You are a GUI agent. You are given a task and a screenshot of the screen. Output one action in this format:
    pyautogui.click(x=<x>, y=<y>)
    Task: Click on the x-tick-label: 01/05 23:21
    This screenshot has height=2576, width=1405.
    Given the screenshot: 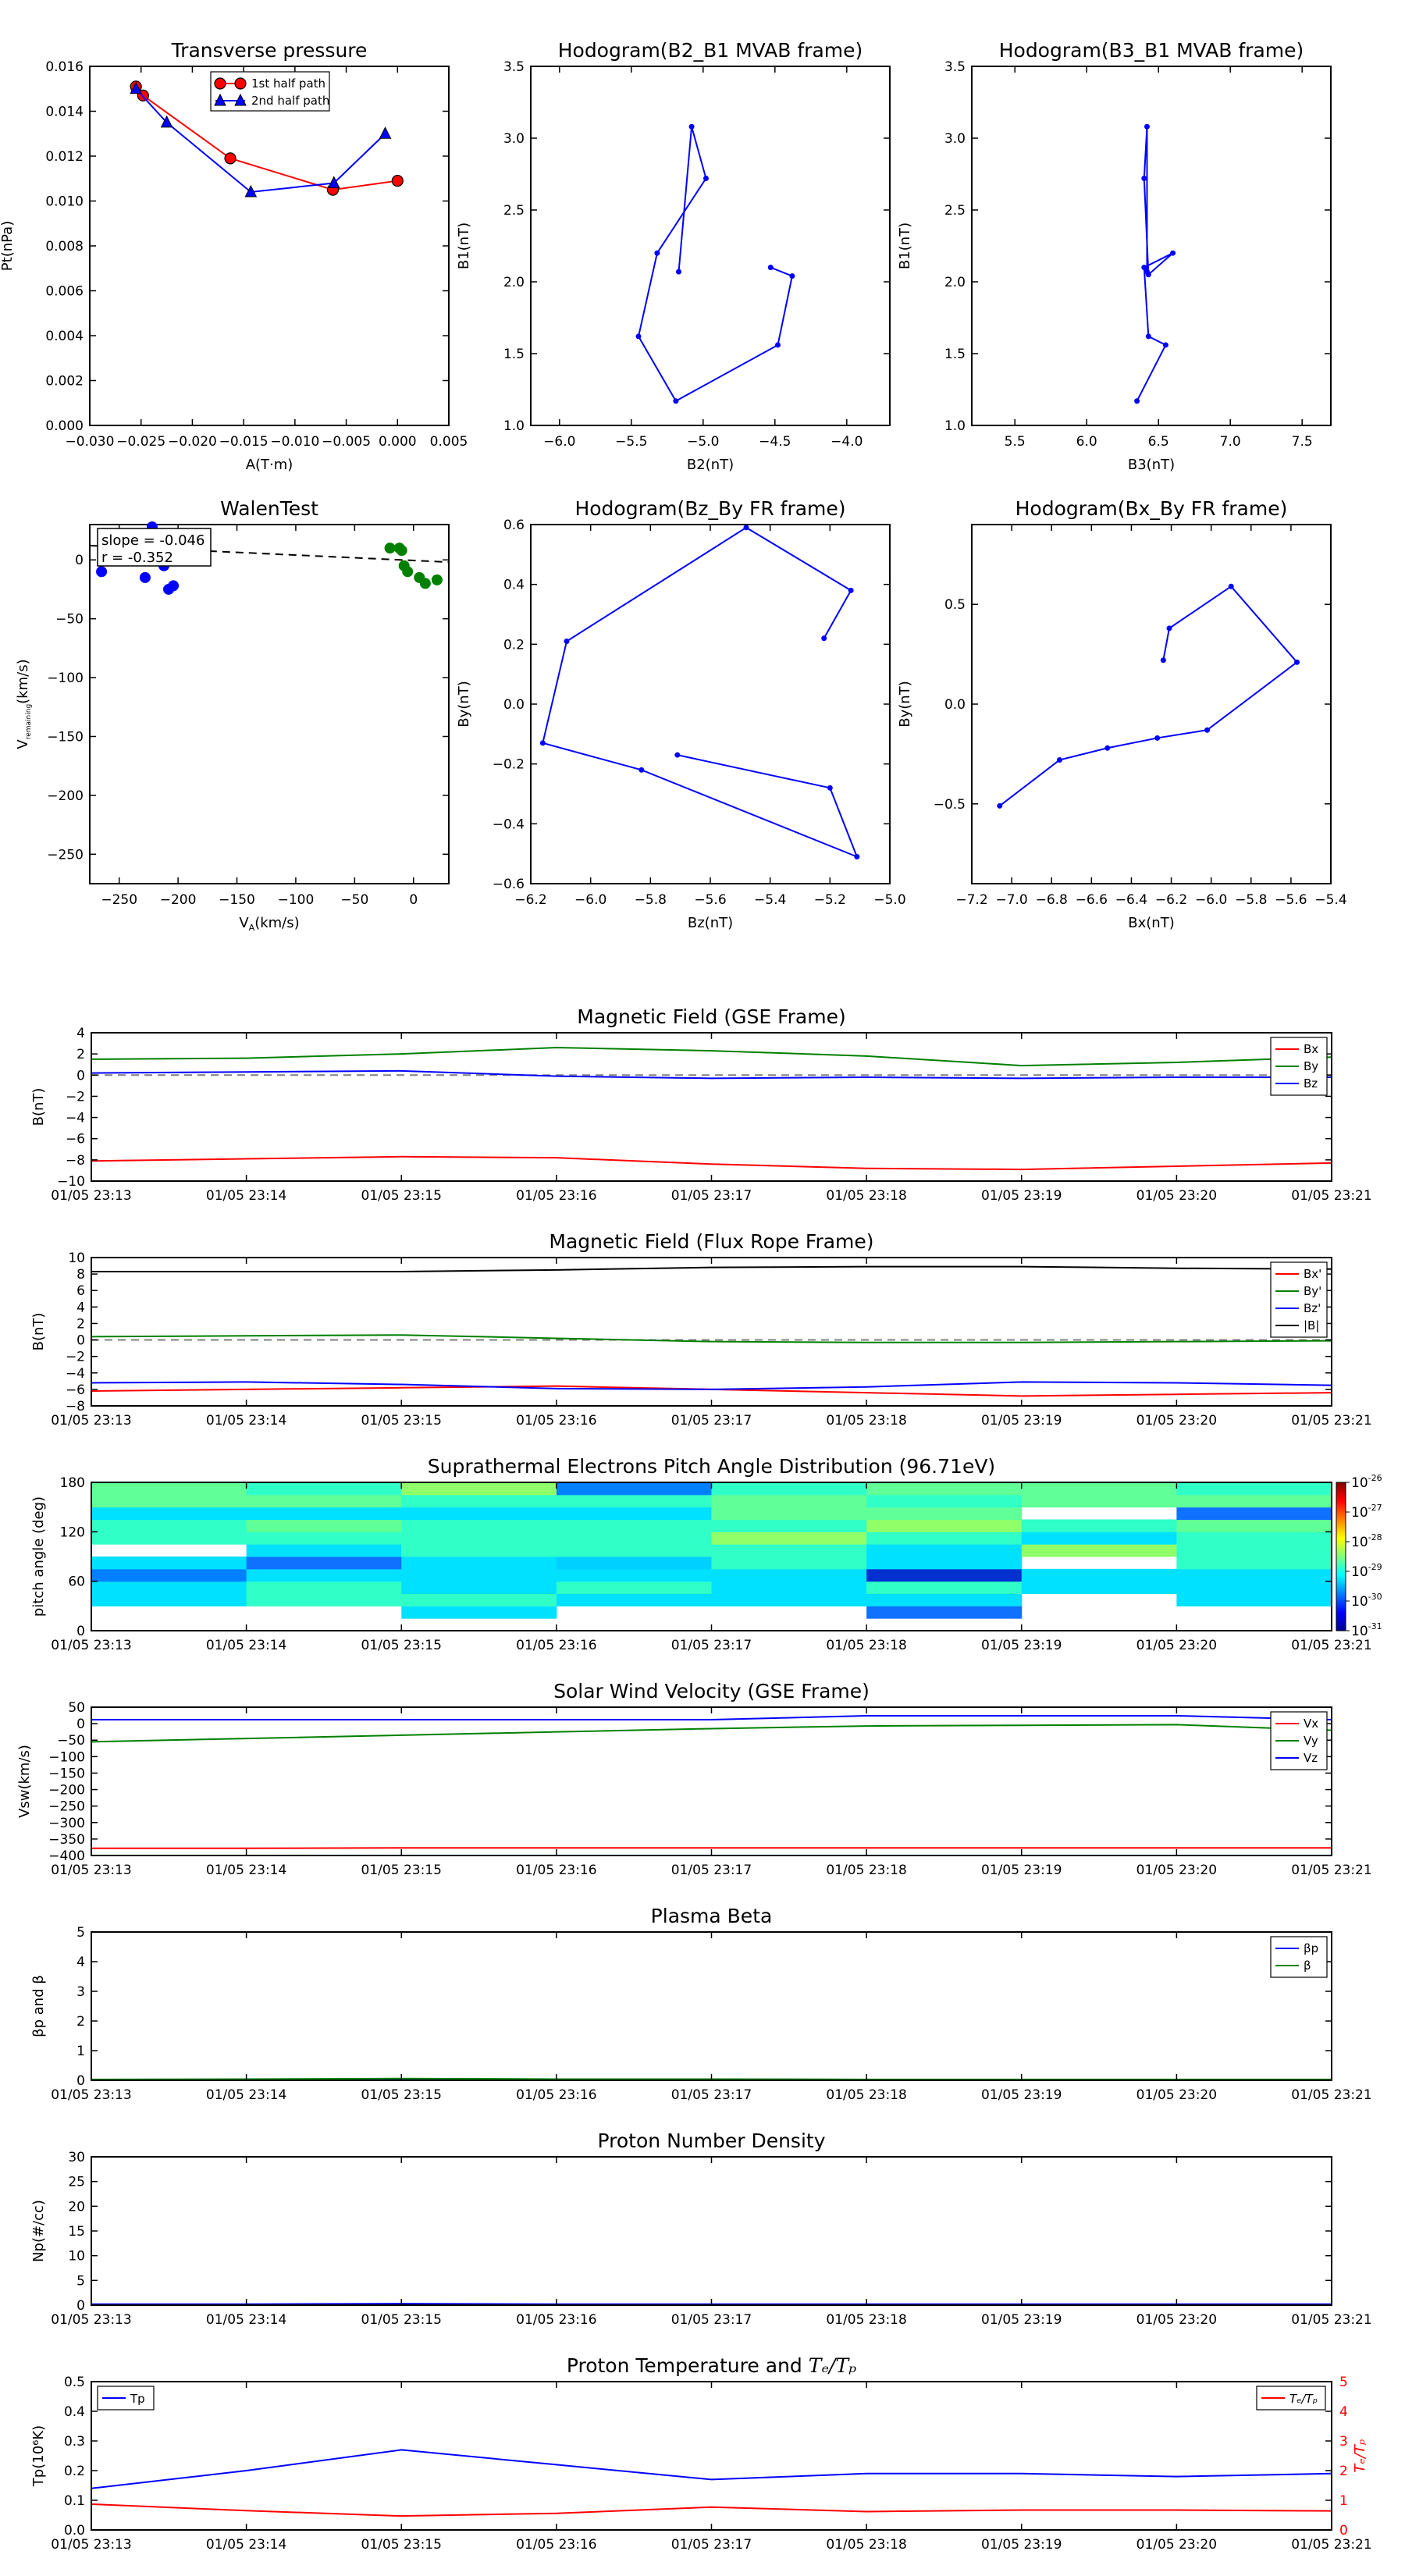 What is the action you would take?
    pyautogui.click(x=1331, y=1421)
    